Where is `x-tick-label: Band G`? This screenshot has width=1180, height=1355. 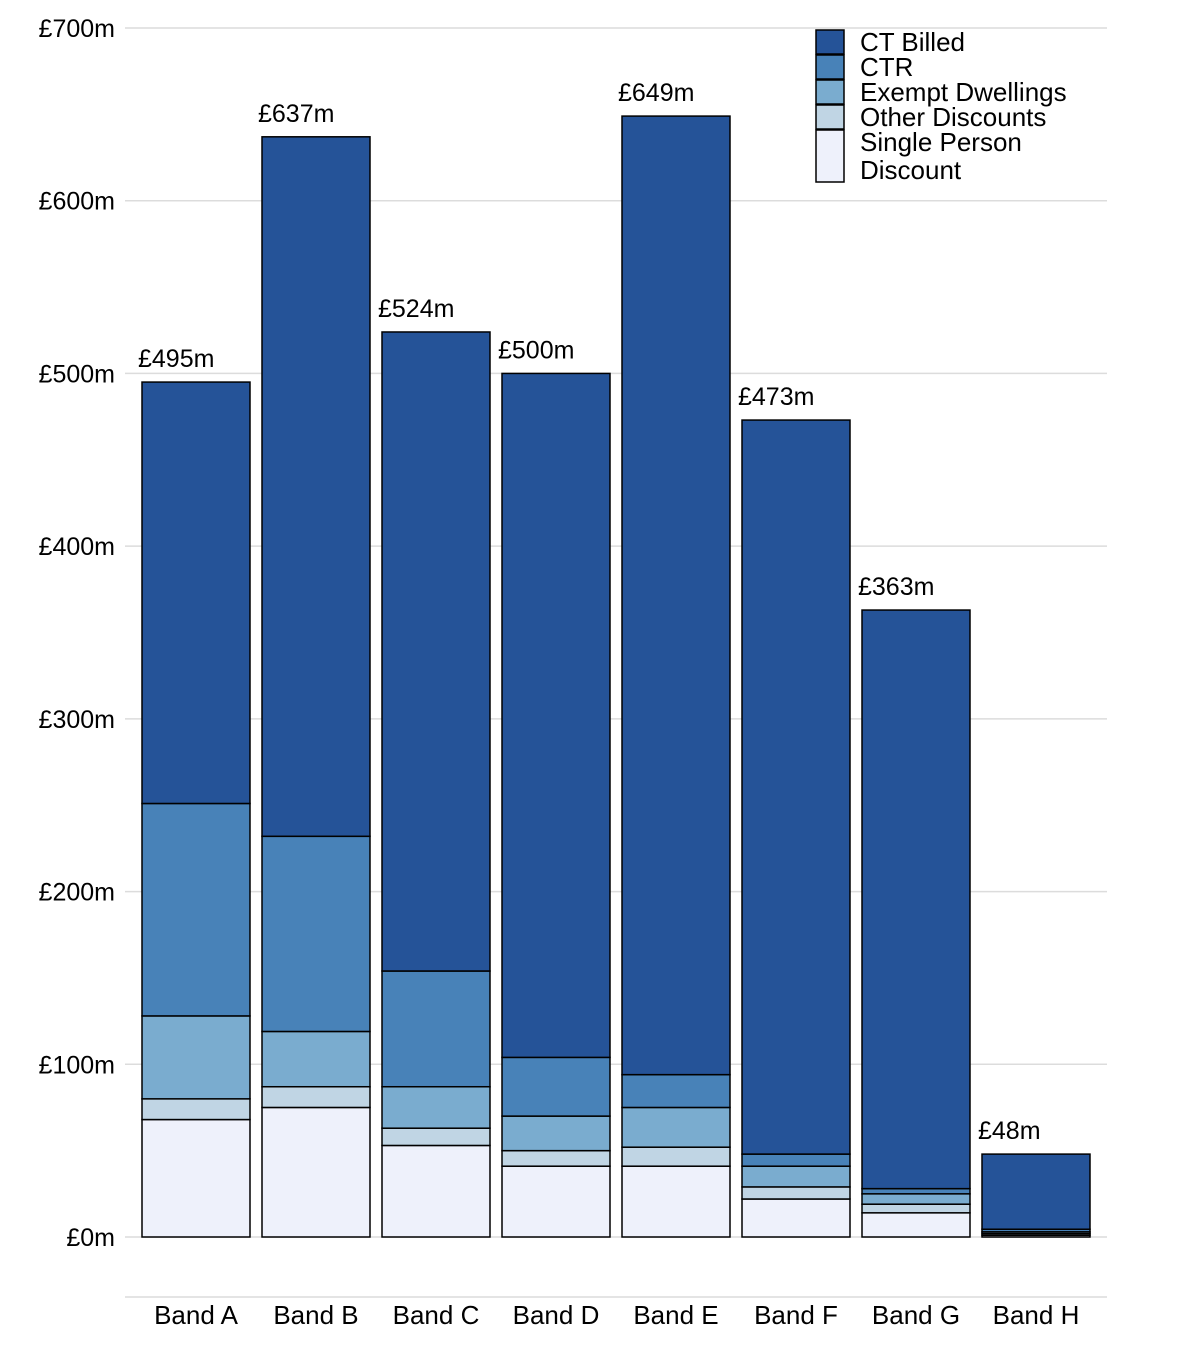
x-tick-label: Band G is located at coordinates (916, 1315).